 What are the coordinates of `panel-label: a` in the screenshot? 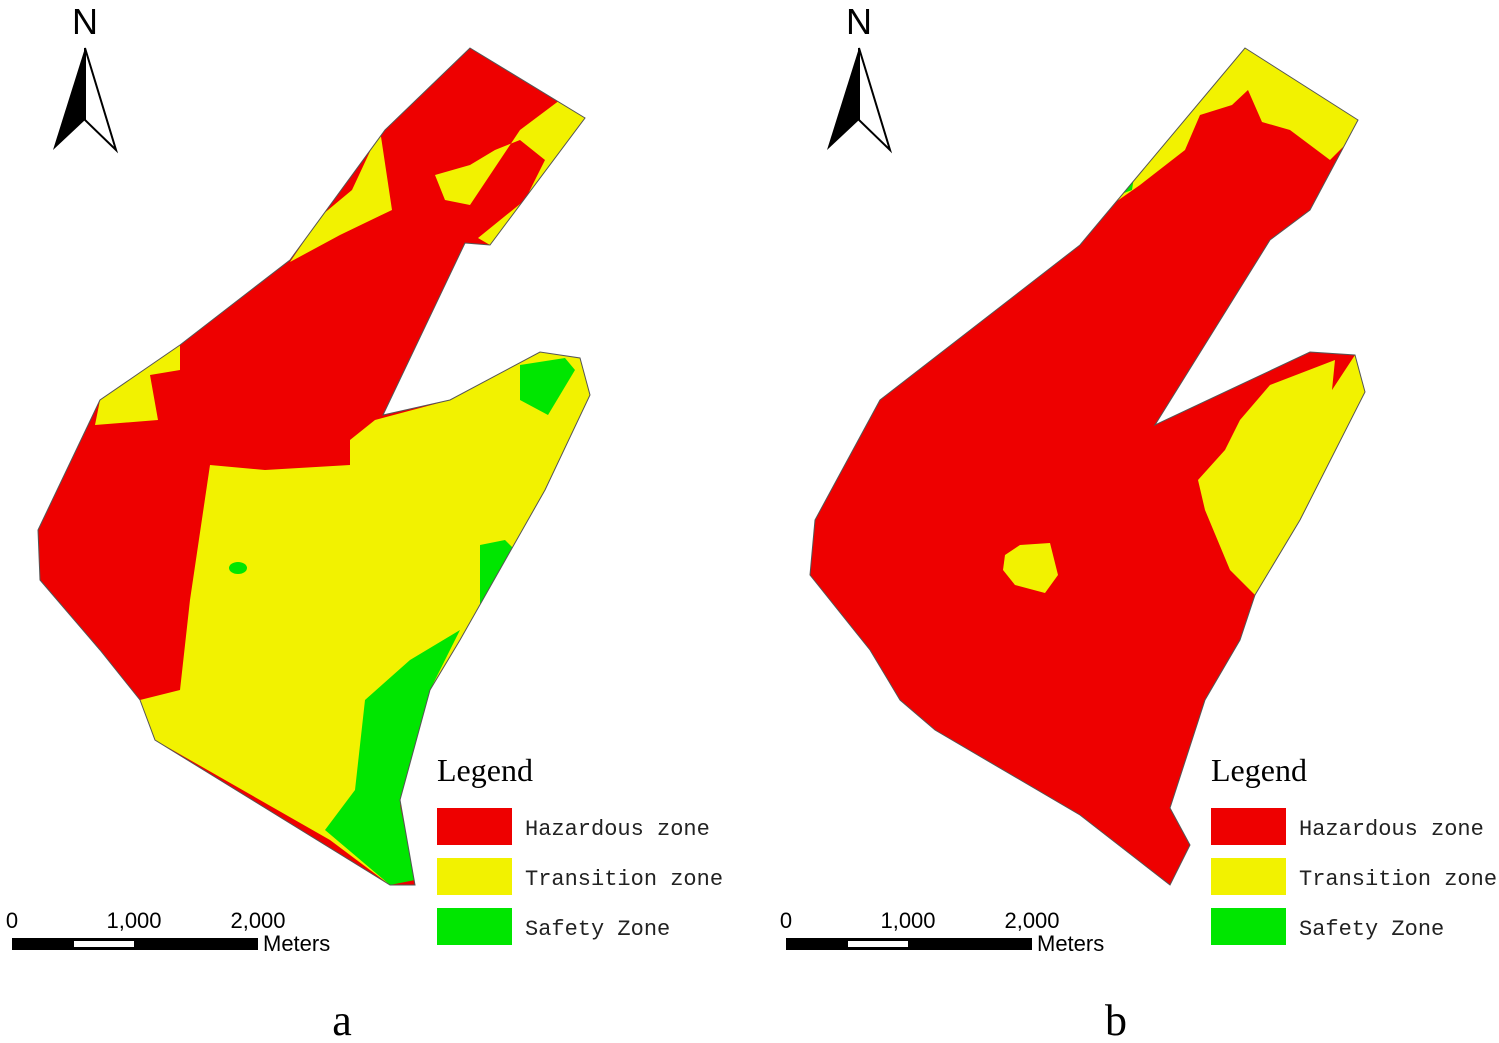 It's located at (342, 1019).